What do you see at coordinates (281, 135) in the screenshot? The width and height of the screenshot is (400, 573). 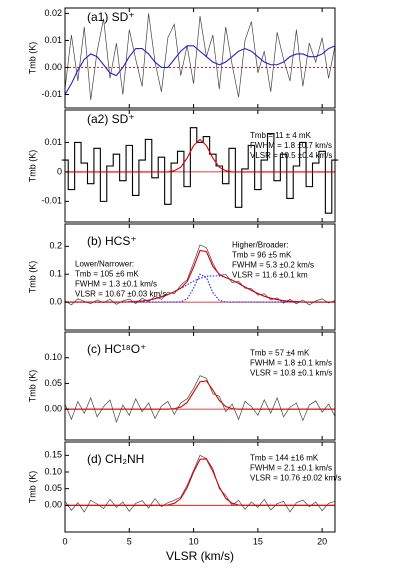 I see `annotation: Tmb = 11 ± 4 mK` at bounding box center [281, 135].